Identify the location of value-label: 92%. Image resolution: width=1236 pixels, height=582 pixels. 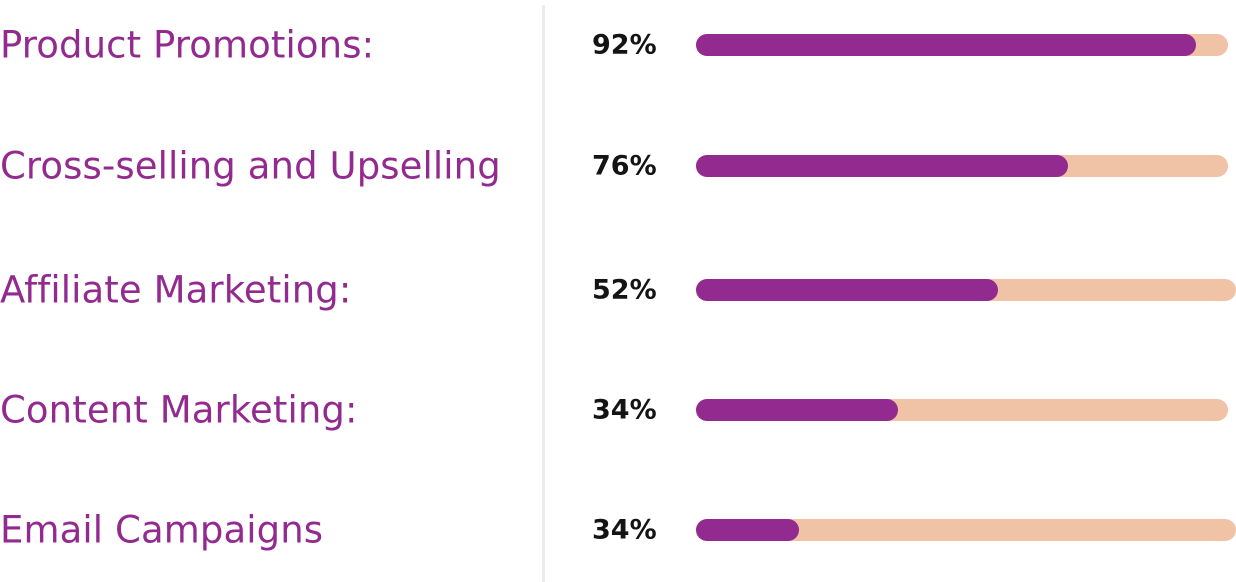
(624, 45).